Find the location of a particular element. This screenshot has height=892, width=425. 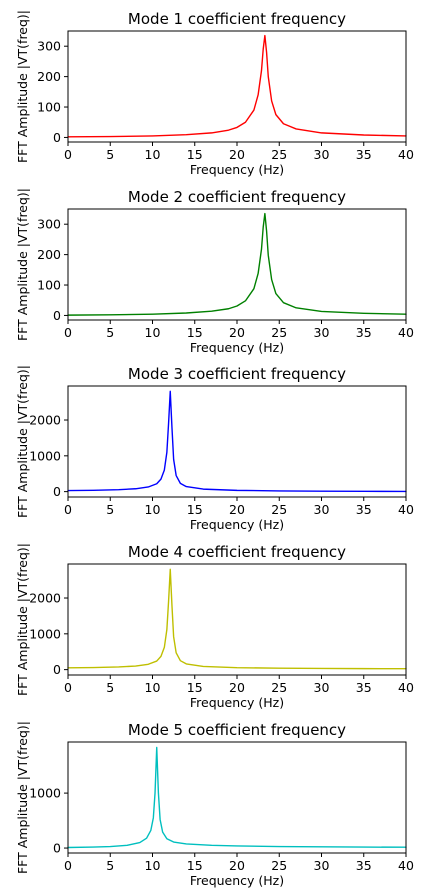

x-tick-label-3-20: 20 is located at coordinates (237, 509).